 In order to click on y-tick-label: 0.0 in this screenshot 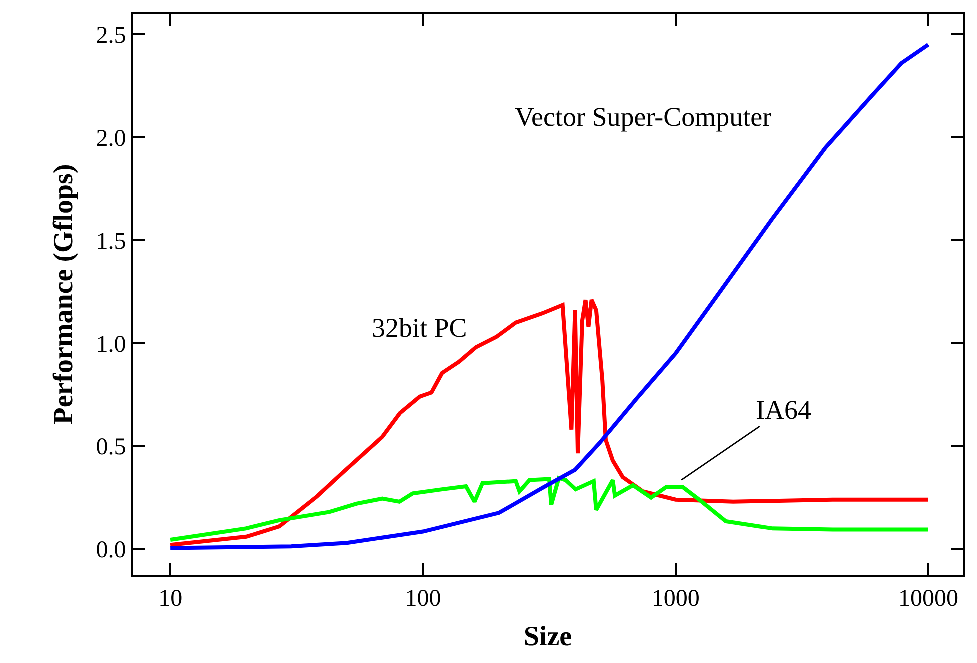, I will do `click(111, 551)`.